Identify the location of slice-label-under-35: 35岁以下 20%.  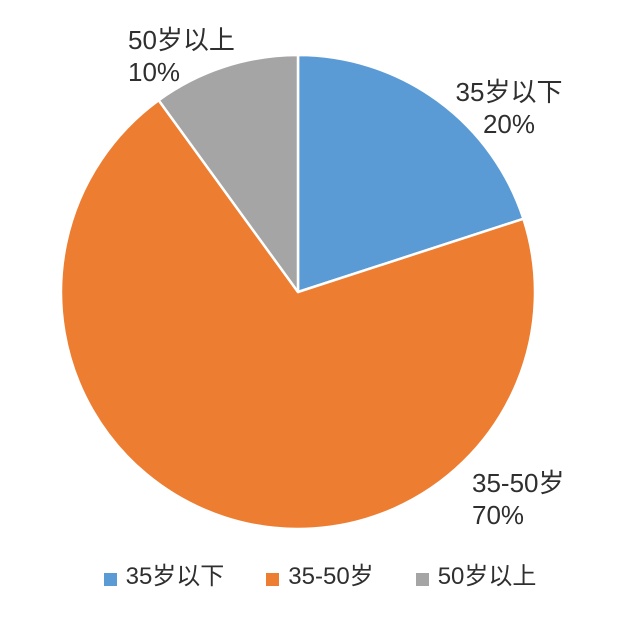
(509, 108).